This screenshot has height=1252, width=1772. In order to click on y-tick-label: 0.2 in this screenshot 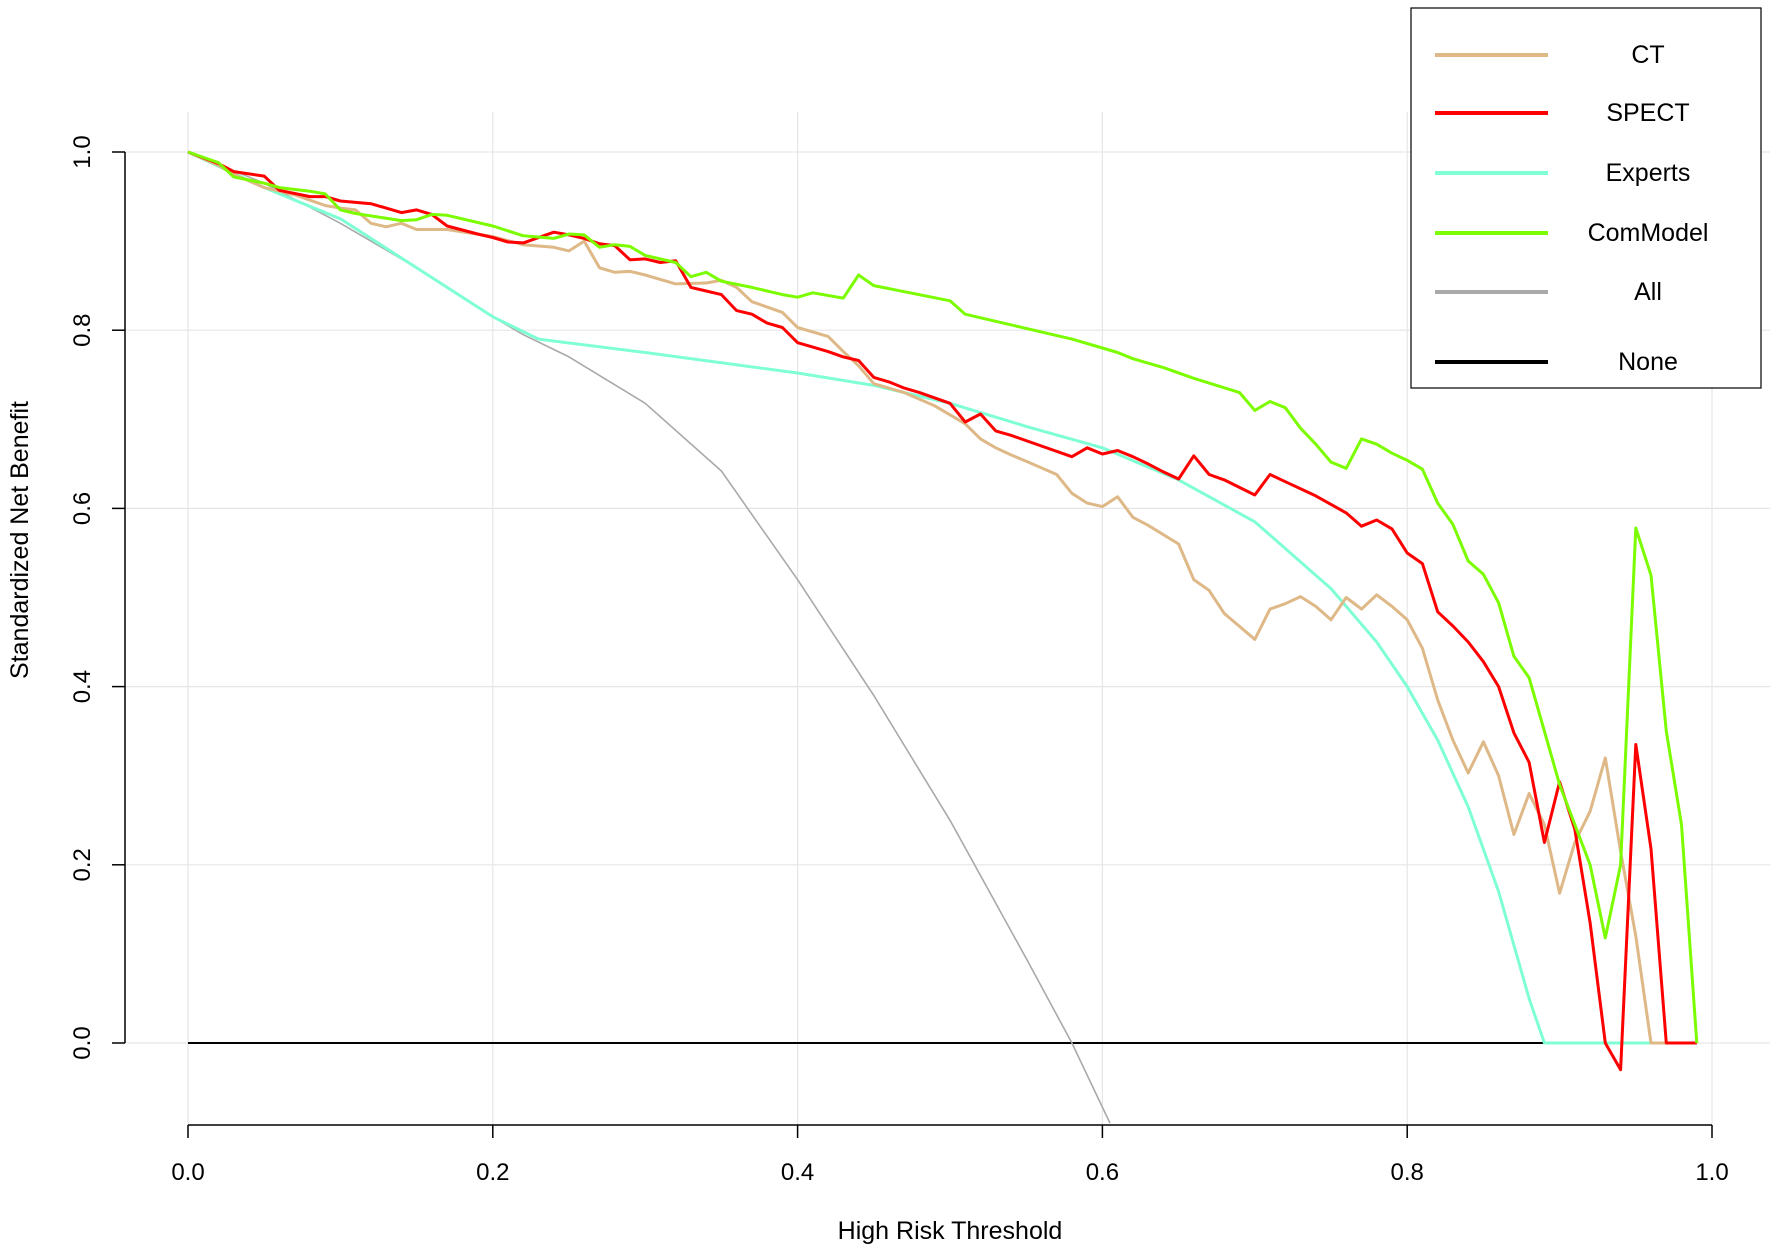, I will do `click(82, 864)`.